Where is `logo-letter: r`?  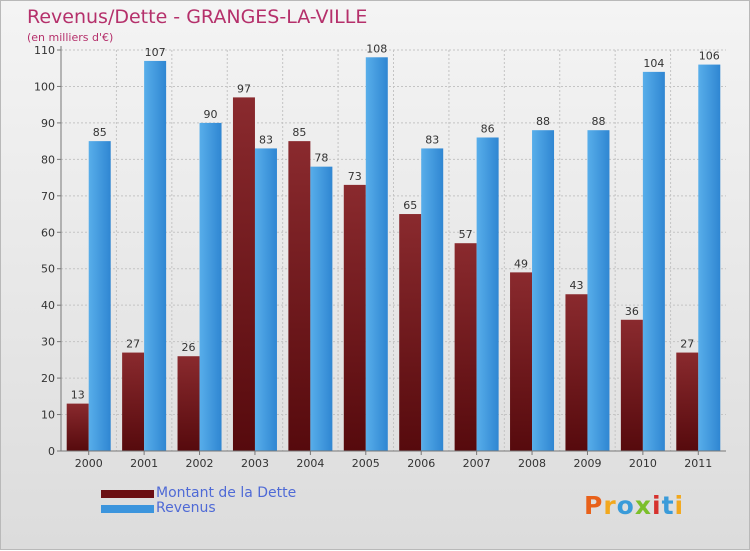
logo-letter: r is located at coordinates (610, 505).